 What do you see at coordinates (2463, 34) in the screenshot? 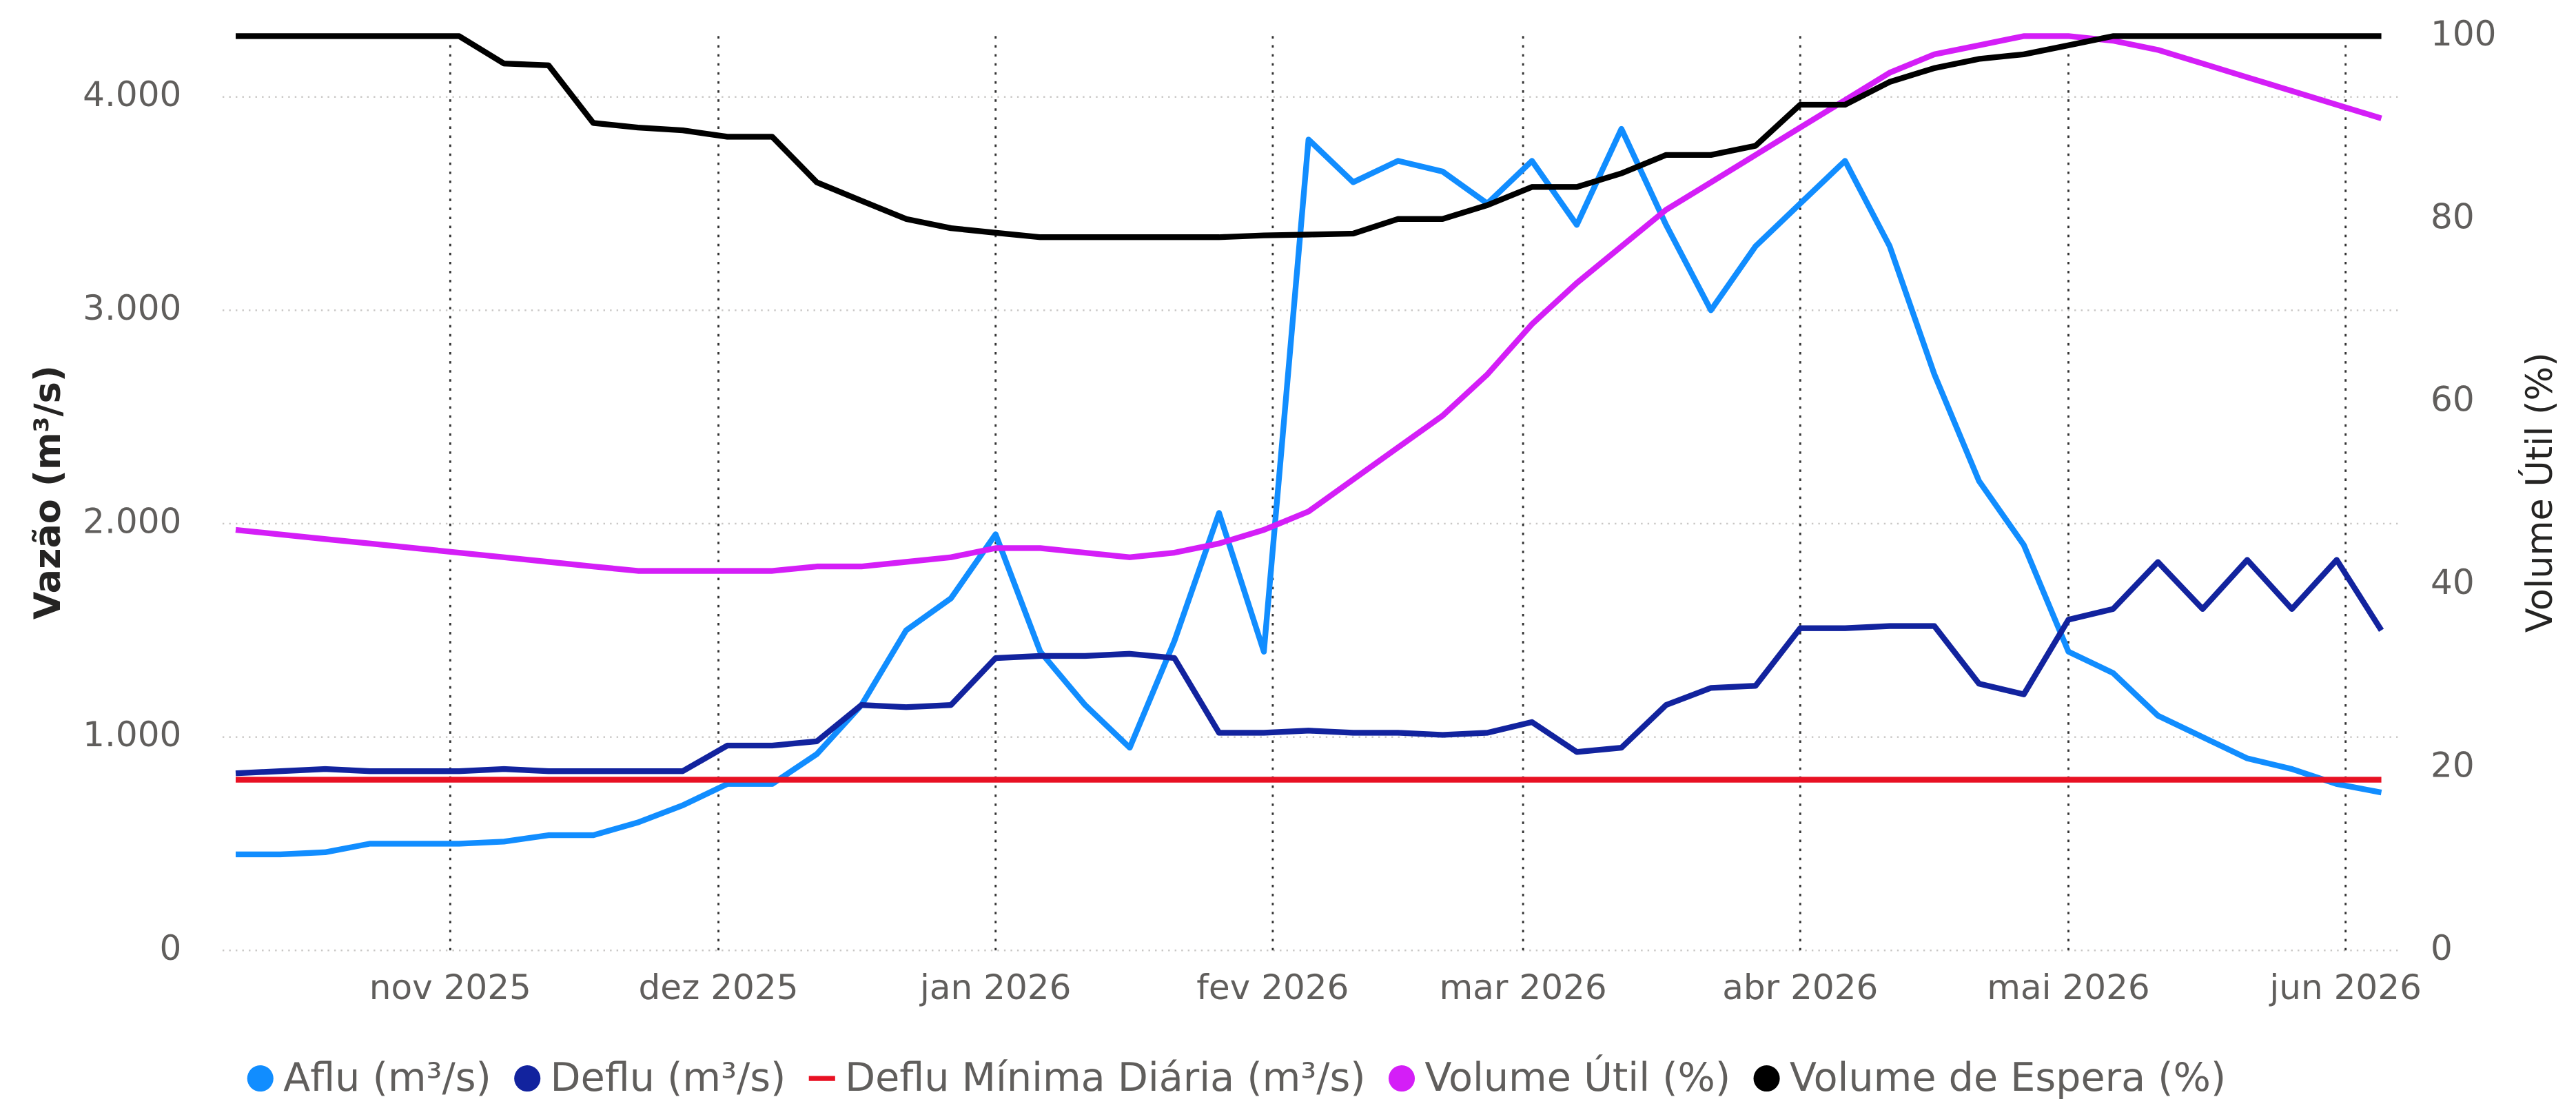
I see `y2-tick-label: 100` at bounding box center [2463, 34].